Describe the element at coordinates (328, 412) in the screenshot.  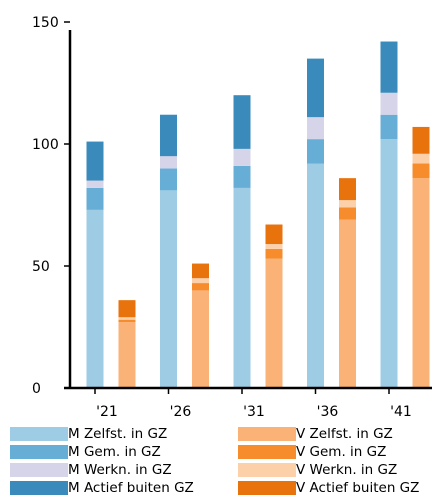
I see `x-tick-label: '36` at that location.